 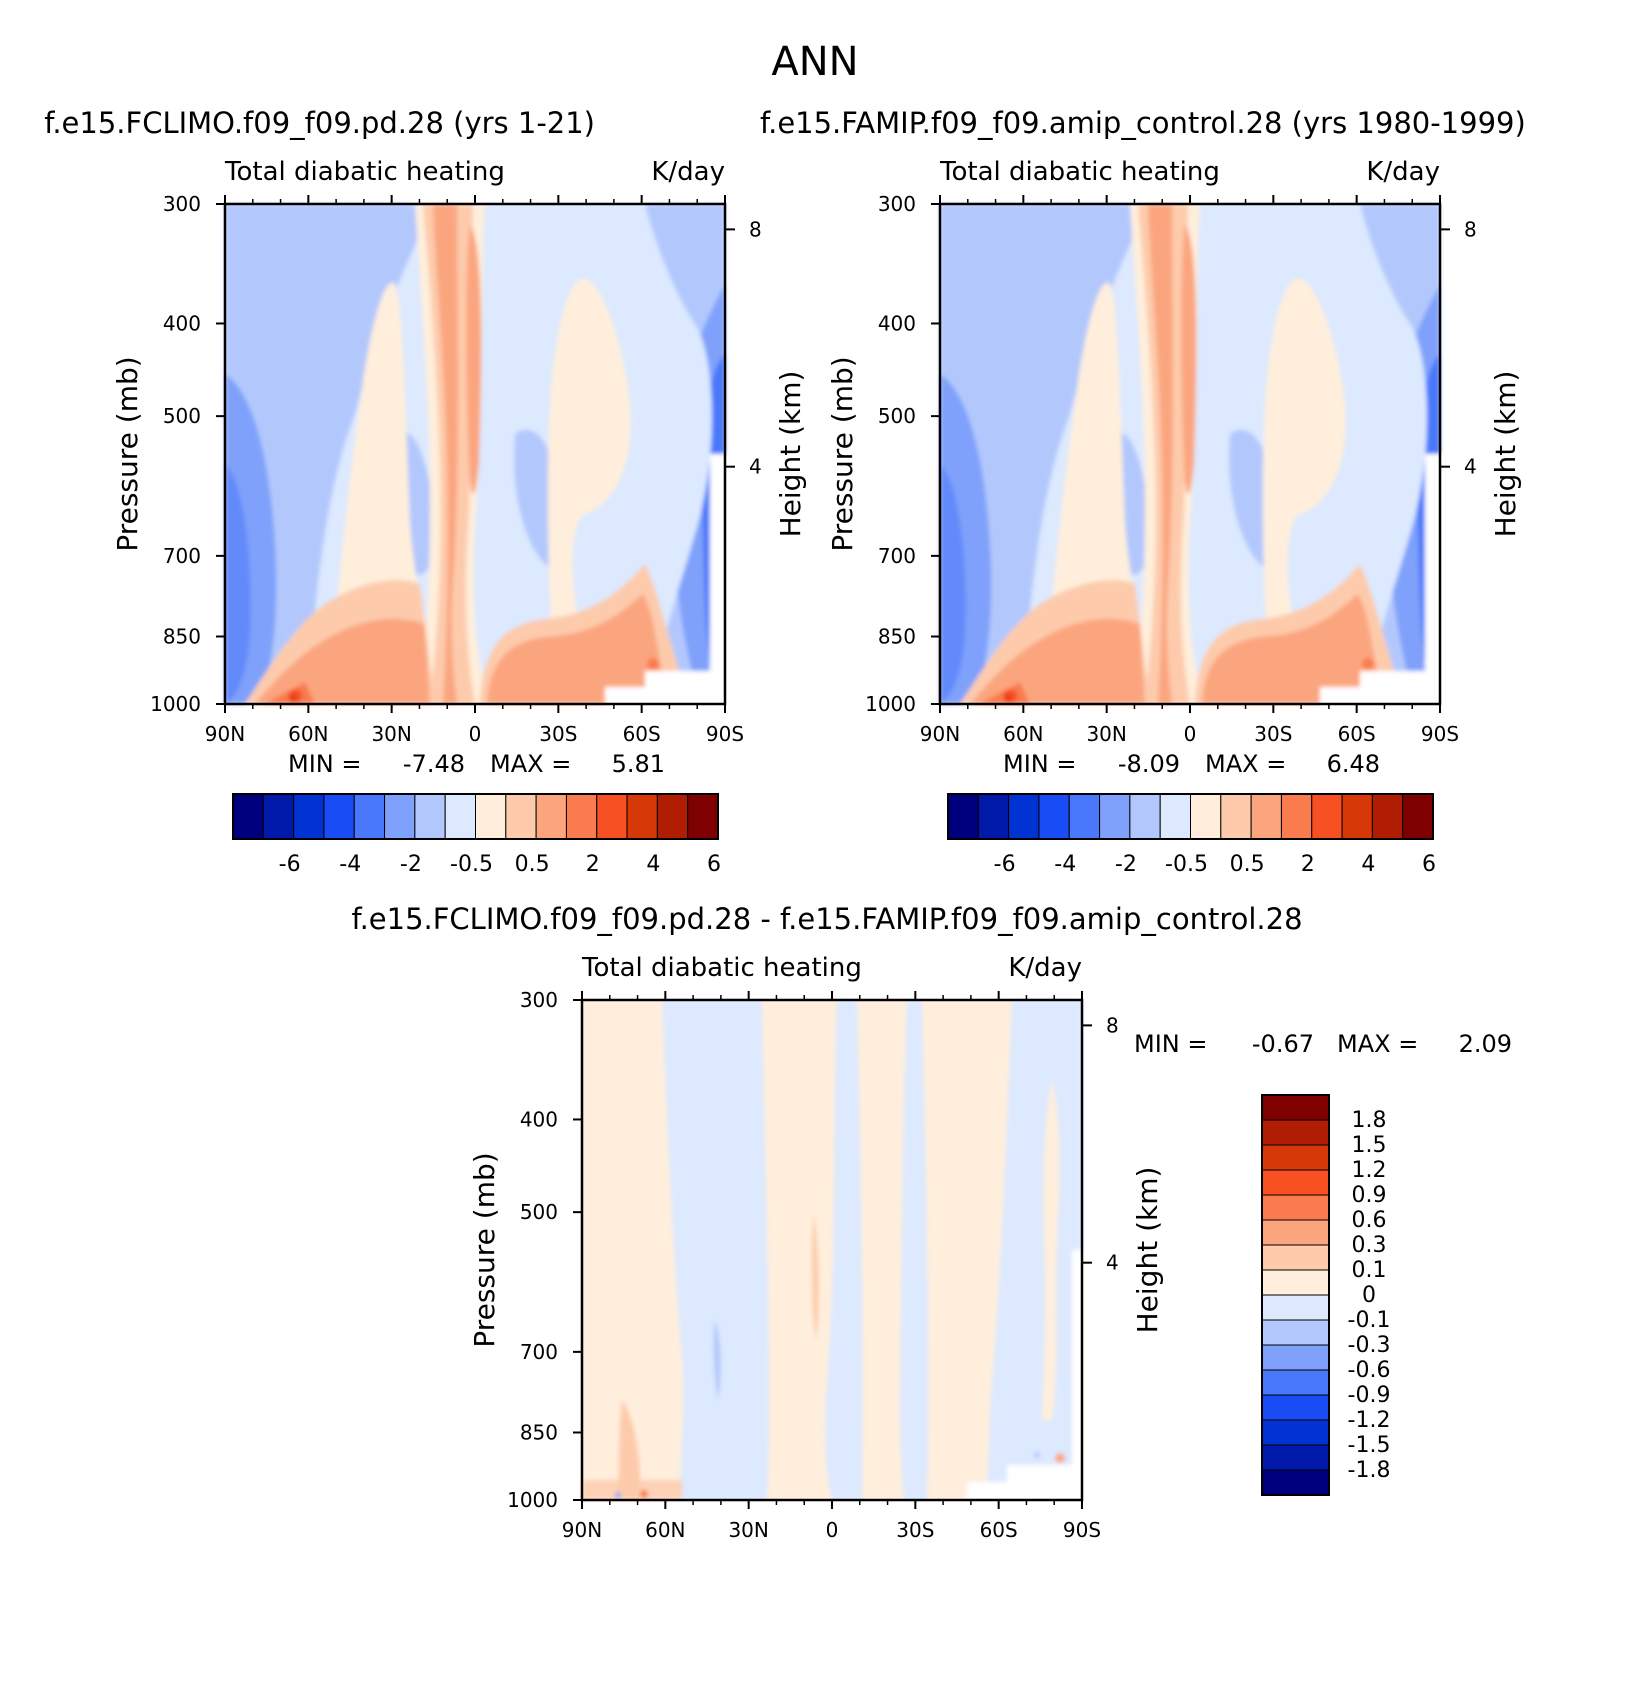 What do you see at coordinates (1369, 1370) in the screenshot?
I see `colorbar-label: -0.6` at bounding box center [1369, 1370].